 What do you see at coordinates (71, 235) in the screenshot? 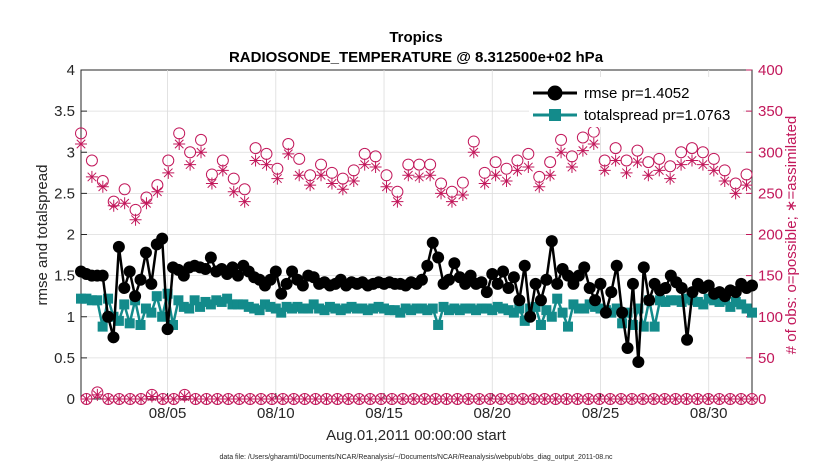
I see `y-tick-label: 2` at bounding box center [71, 235].